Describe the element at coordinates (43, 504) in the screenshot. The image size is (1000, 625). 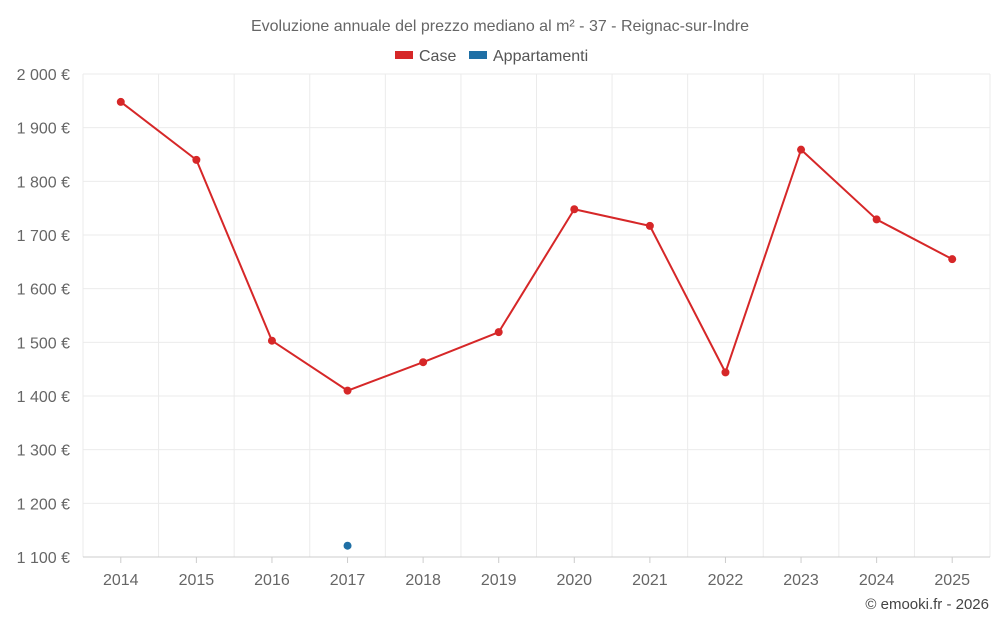
I see `y-tick-label: 1 200 €` at that location.